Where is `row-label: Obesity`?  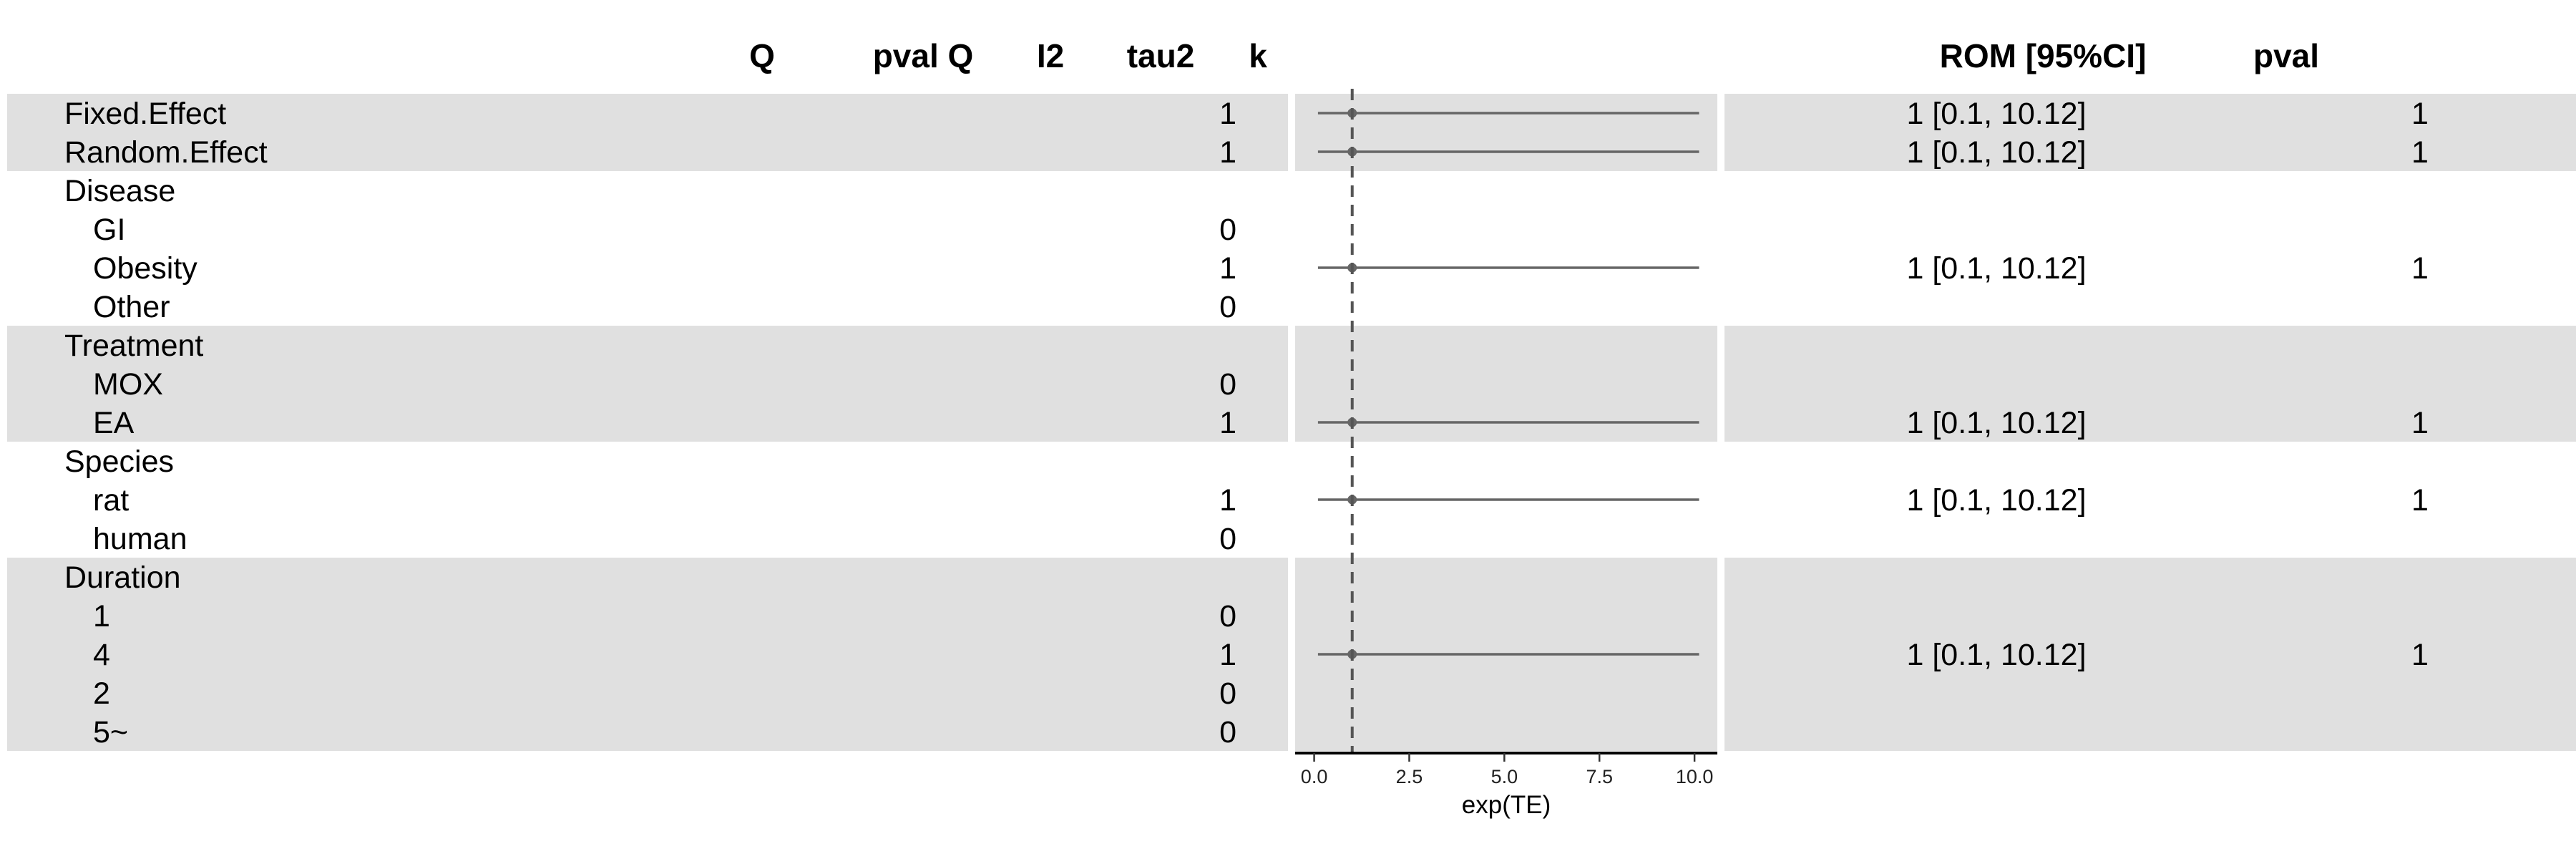
row-label: Obesity is located at coordinates (145, 268).